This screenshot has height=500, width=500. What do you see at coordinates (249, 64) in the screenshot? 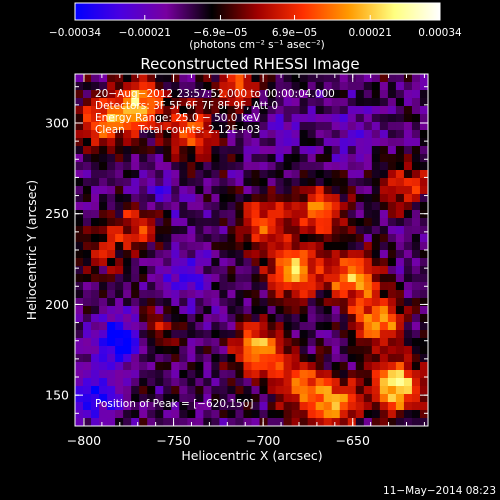
I see `chart-title: Reconstructed RHESSI Image` at bounding box center [249, 64].